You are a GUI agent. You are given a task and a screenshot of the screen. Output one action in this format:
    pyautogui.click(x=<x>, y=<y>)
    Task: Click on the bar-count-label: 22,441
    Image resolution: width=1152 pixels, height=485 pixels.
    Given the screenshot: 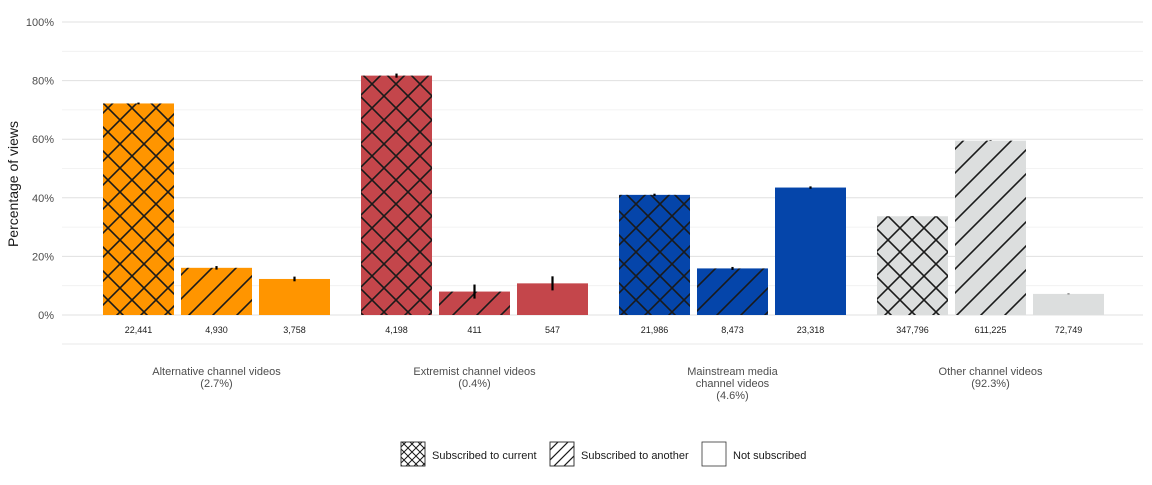 What is the action you would take?
    pyautogui.click(x=139, y=330)
    